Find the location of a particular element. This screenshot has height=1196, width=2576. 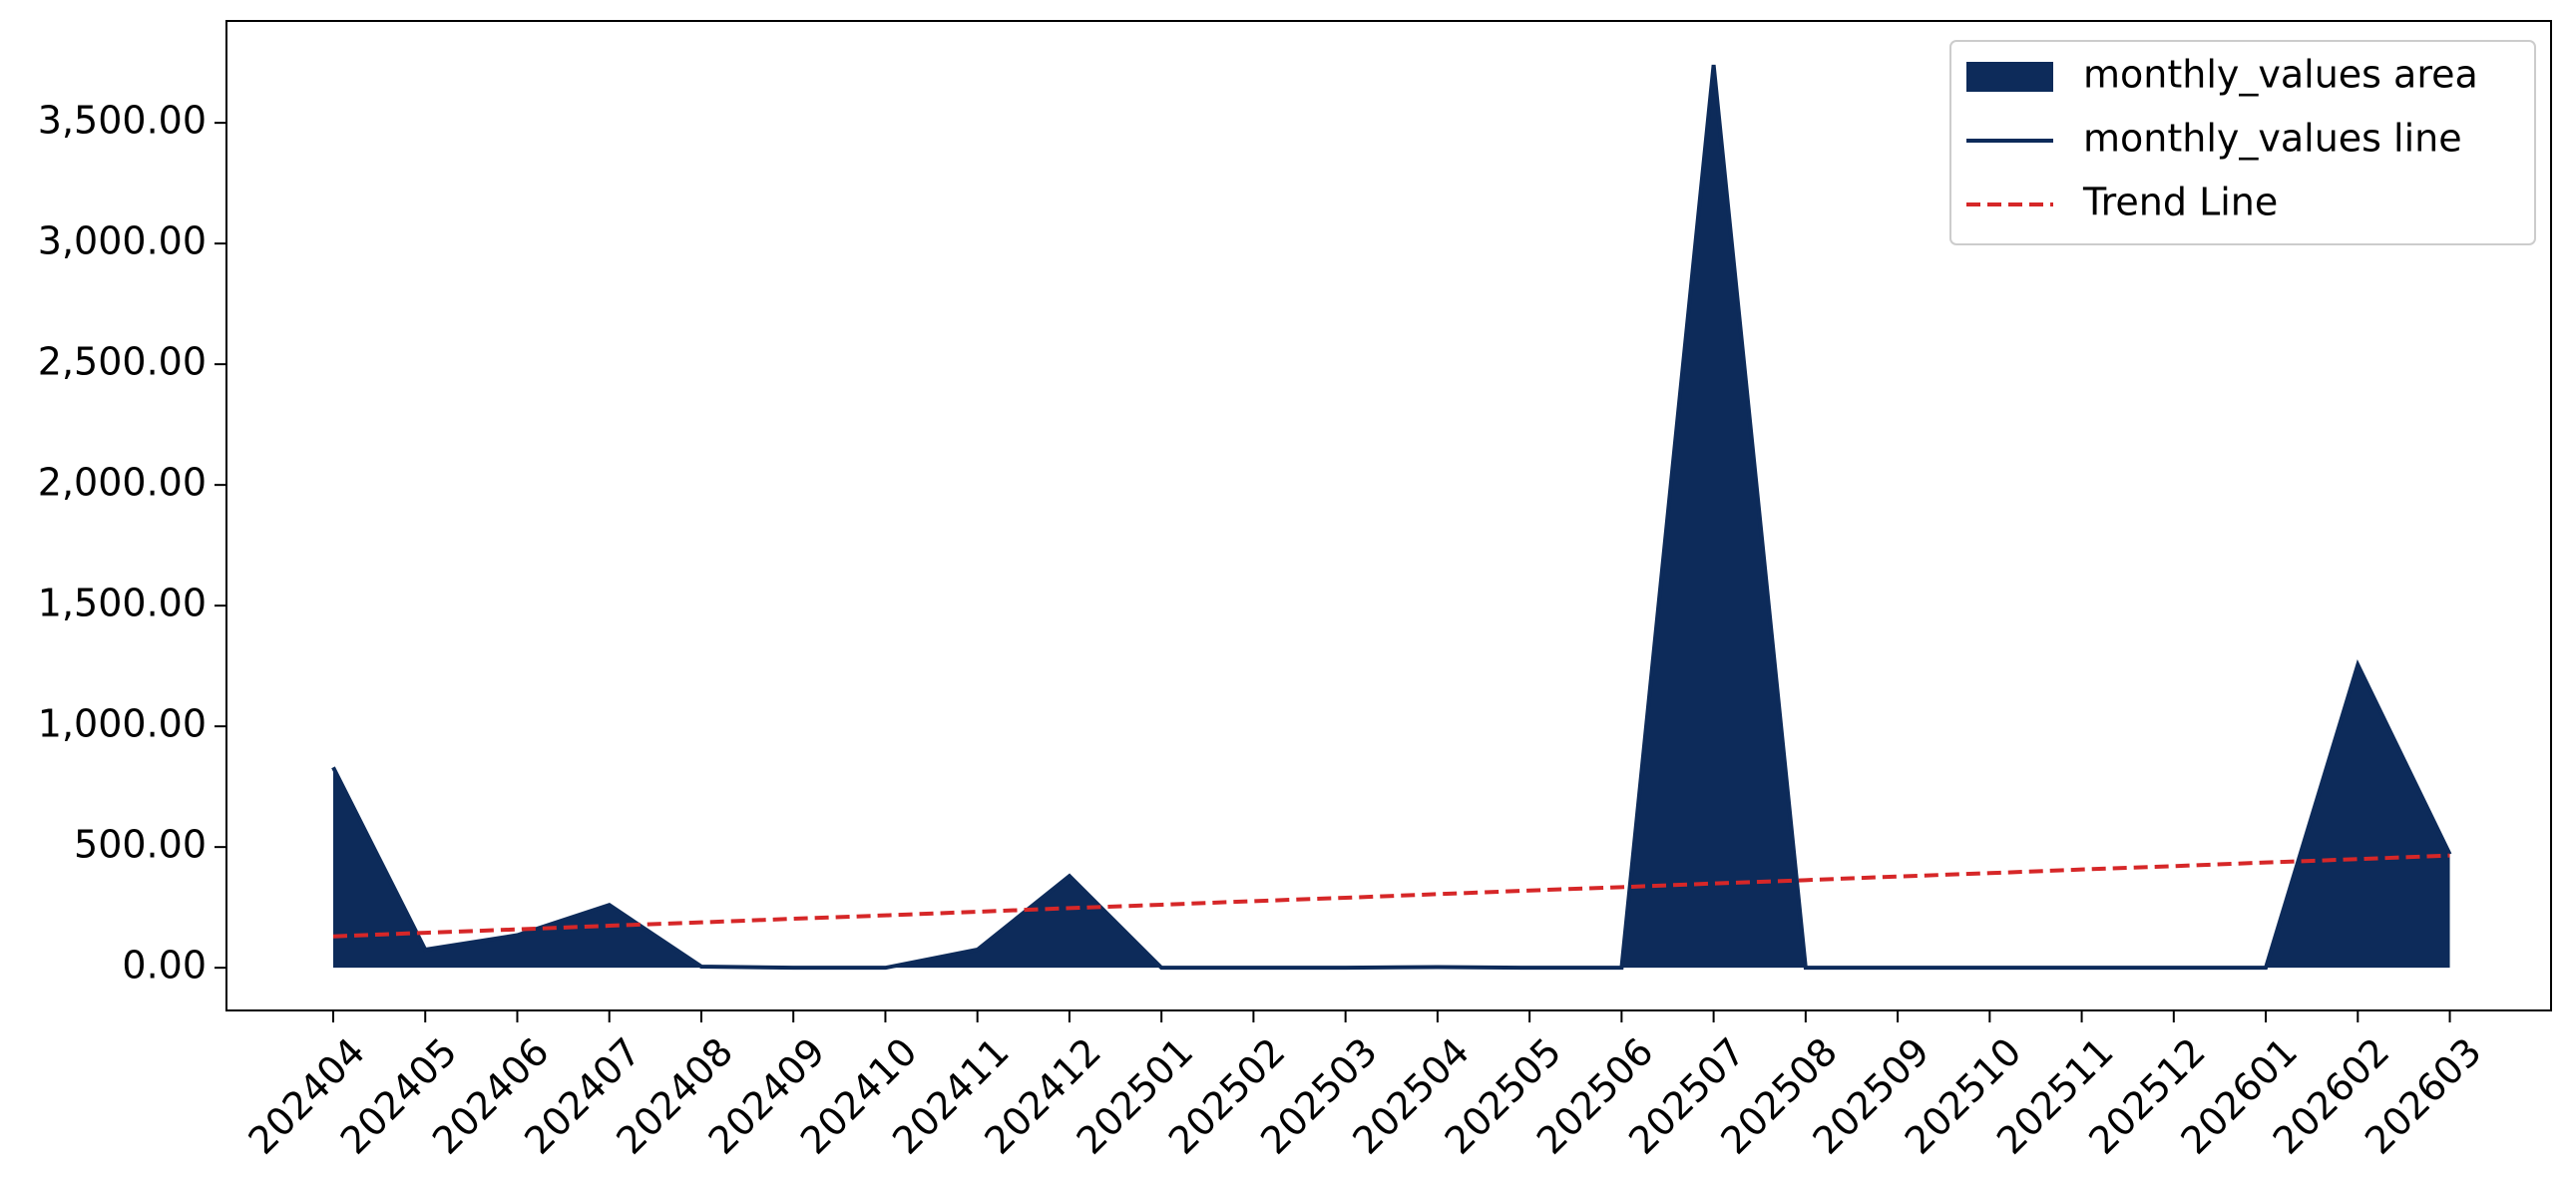

legend-label: Trend Line is located at coordinates (2180, 202).